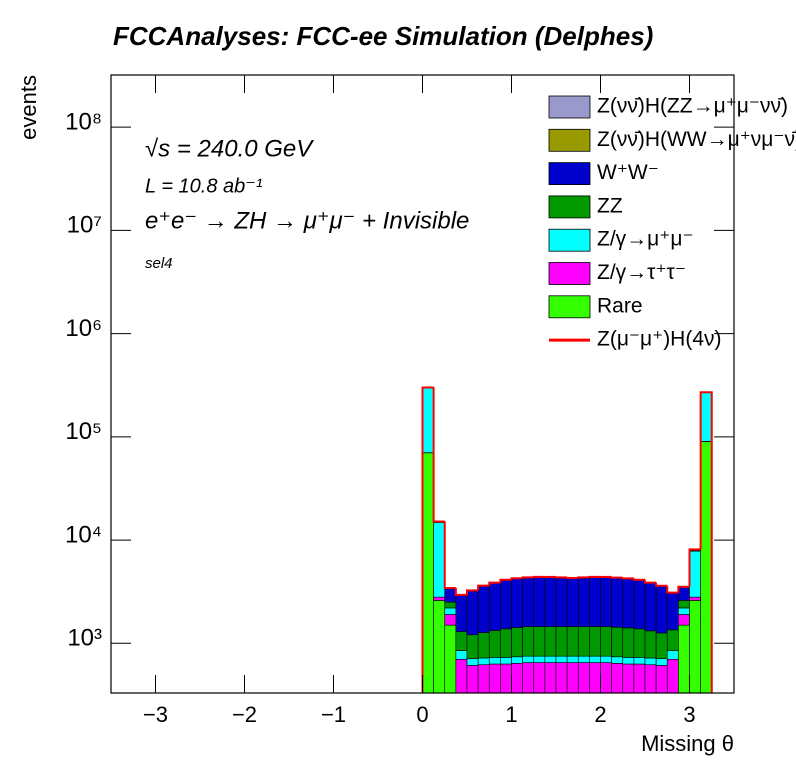 The width and height of the screenshot is (796, 772). What do you see at coordinates (83, 328) in the screenshot?
I see `y-tick-label: 10⁶` at bounding box center [83, 328].